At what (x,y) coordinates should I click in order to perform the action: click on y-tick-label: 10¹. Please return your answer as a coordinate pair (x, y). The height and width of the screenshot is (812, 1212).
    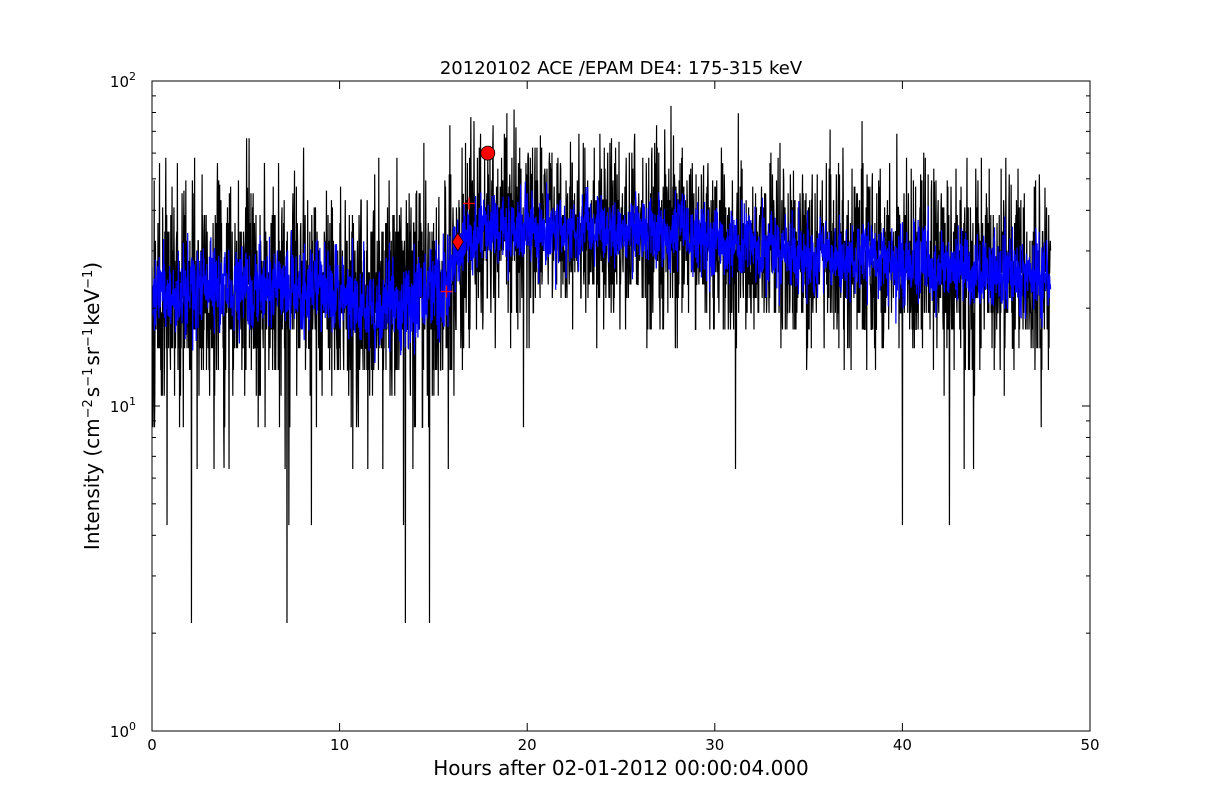
    Looking at the image, I should click on (123, 405).